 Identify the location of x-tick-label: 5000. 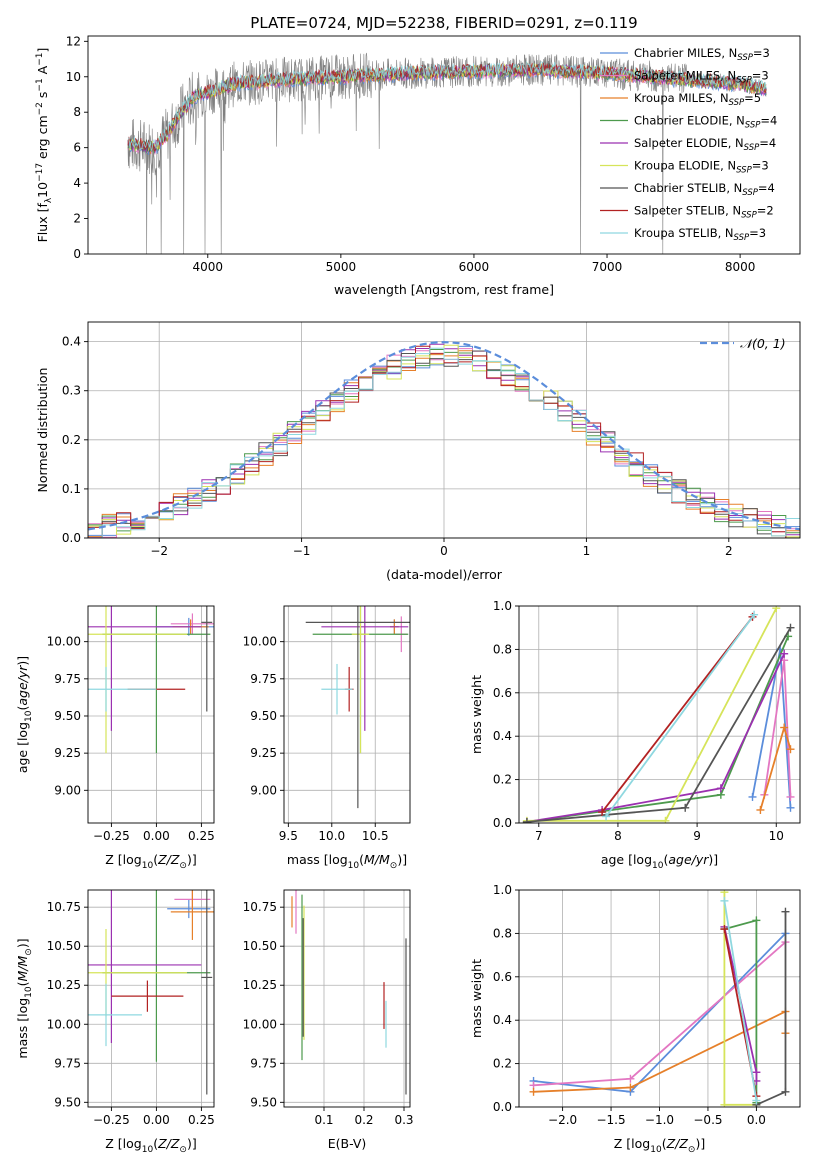
(341, 267).